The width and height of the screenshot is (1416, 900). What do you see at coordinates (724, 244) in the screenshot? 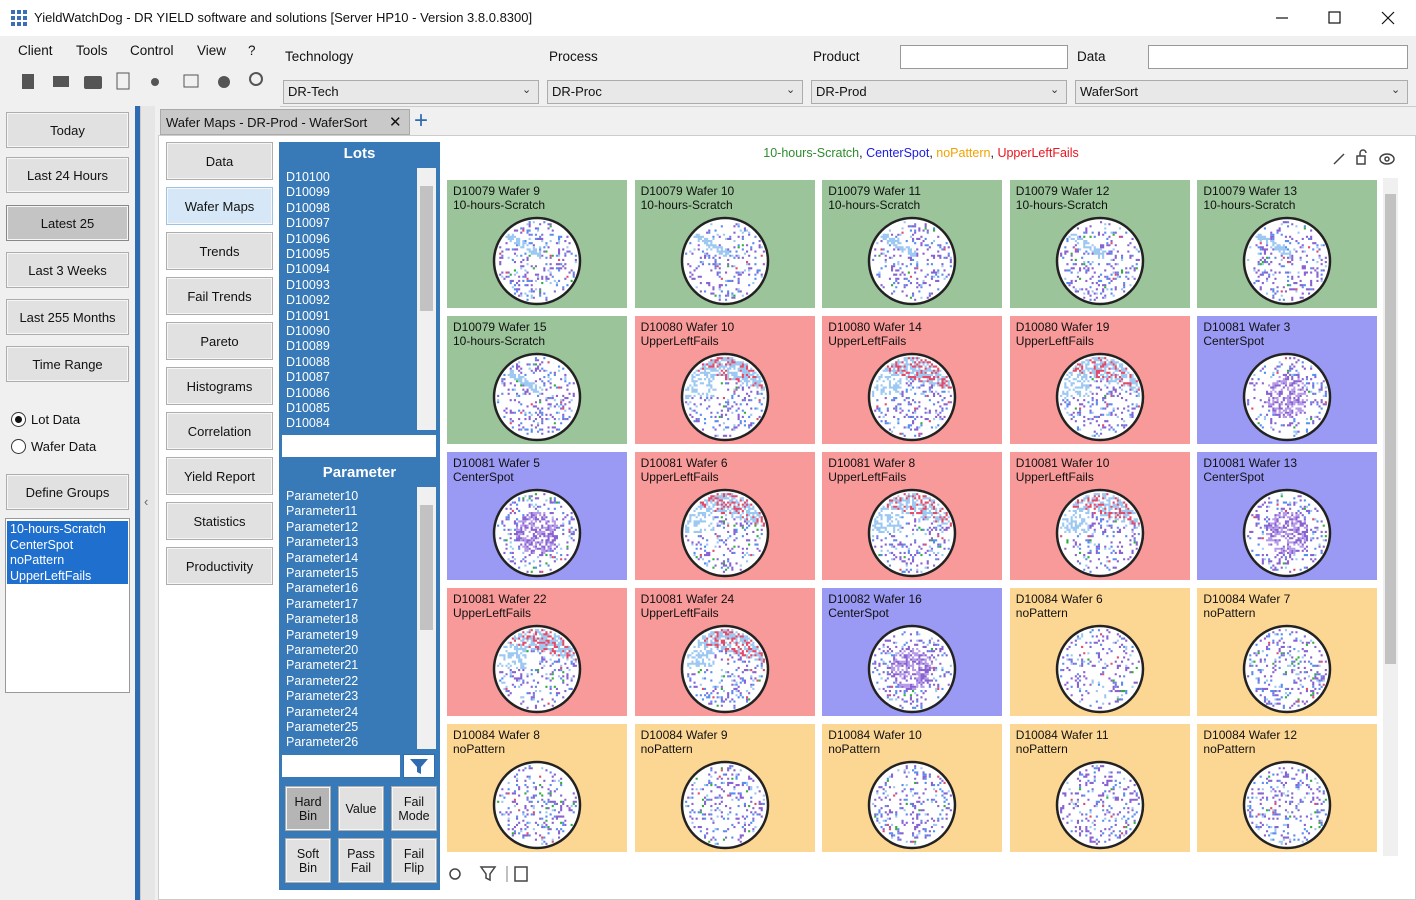
I see `wafer-tile: D10079 Wafer 10 10-hours-Scratch` at bounding box center [724, 244].